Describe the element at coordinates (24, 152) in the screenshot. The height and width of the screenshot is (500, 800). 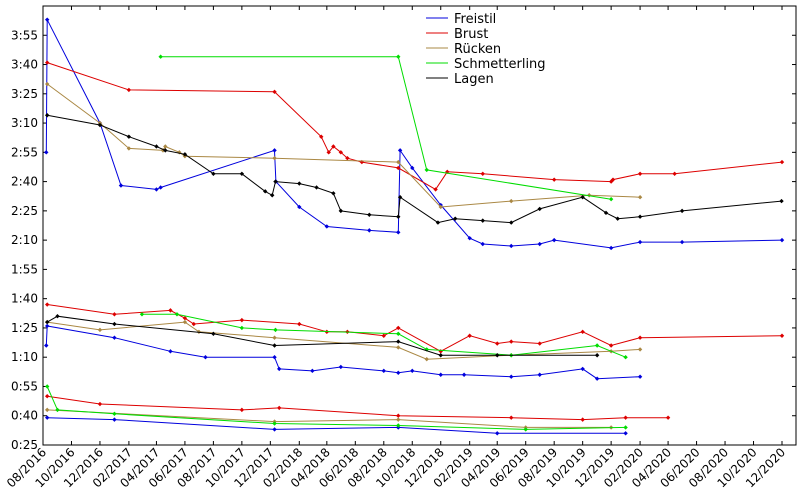
I see `y-tick-label: 2:55` at that location.